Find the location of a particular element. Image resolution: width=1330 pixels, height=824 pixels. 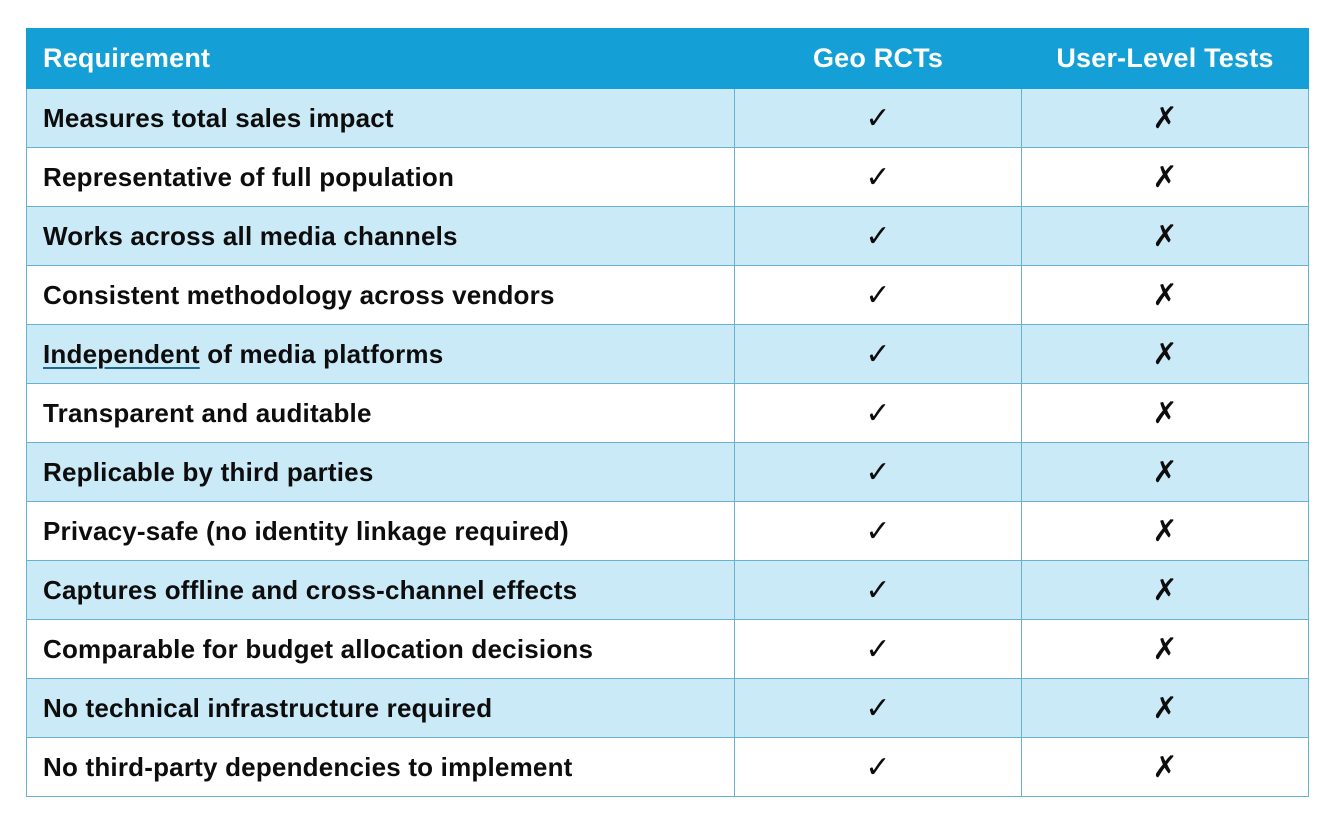

table-row: Works across all media channels ✓ ✗ is located at coordinates (667, 236).